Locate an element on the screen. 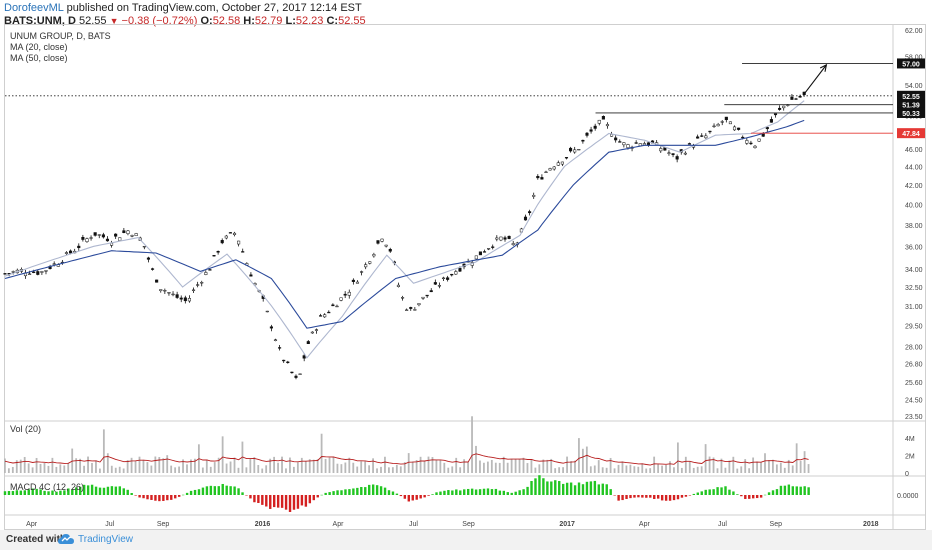 Image resolution: width=932 pixels, height=550 pixels. target-arrow is located at coordinates (815, 79).